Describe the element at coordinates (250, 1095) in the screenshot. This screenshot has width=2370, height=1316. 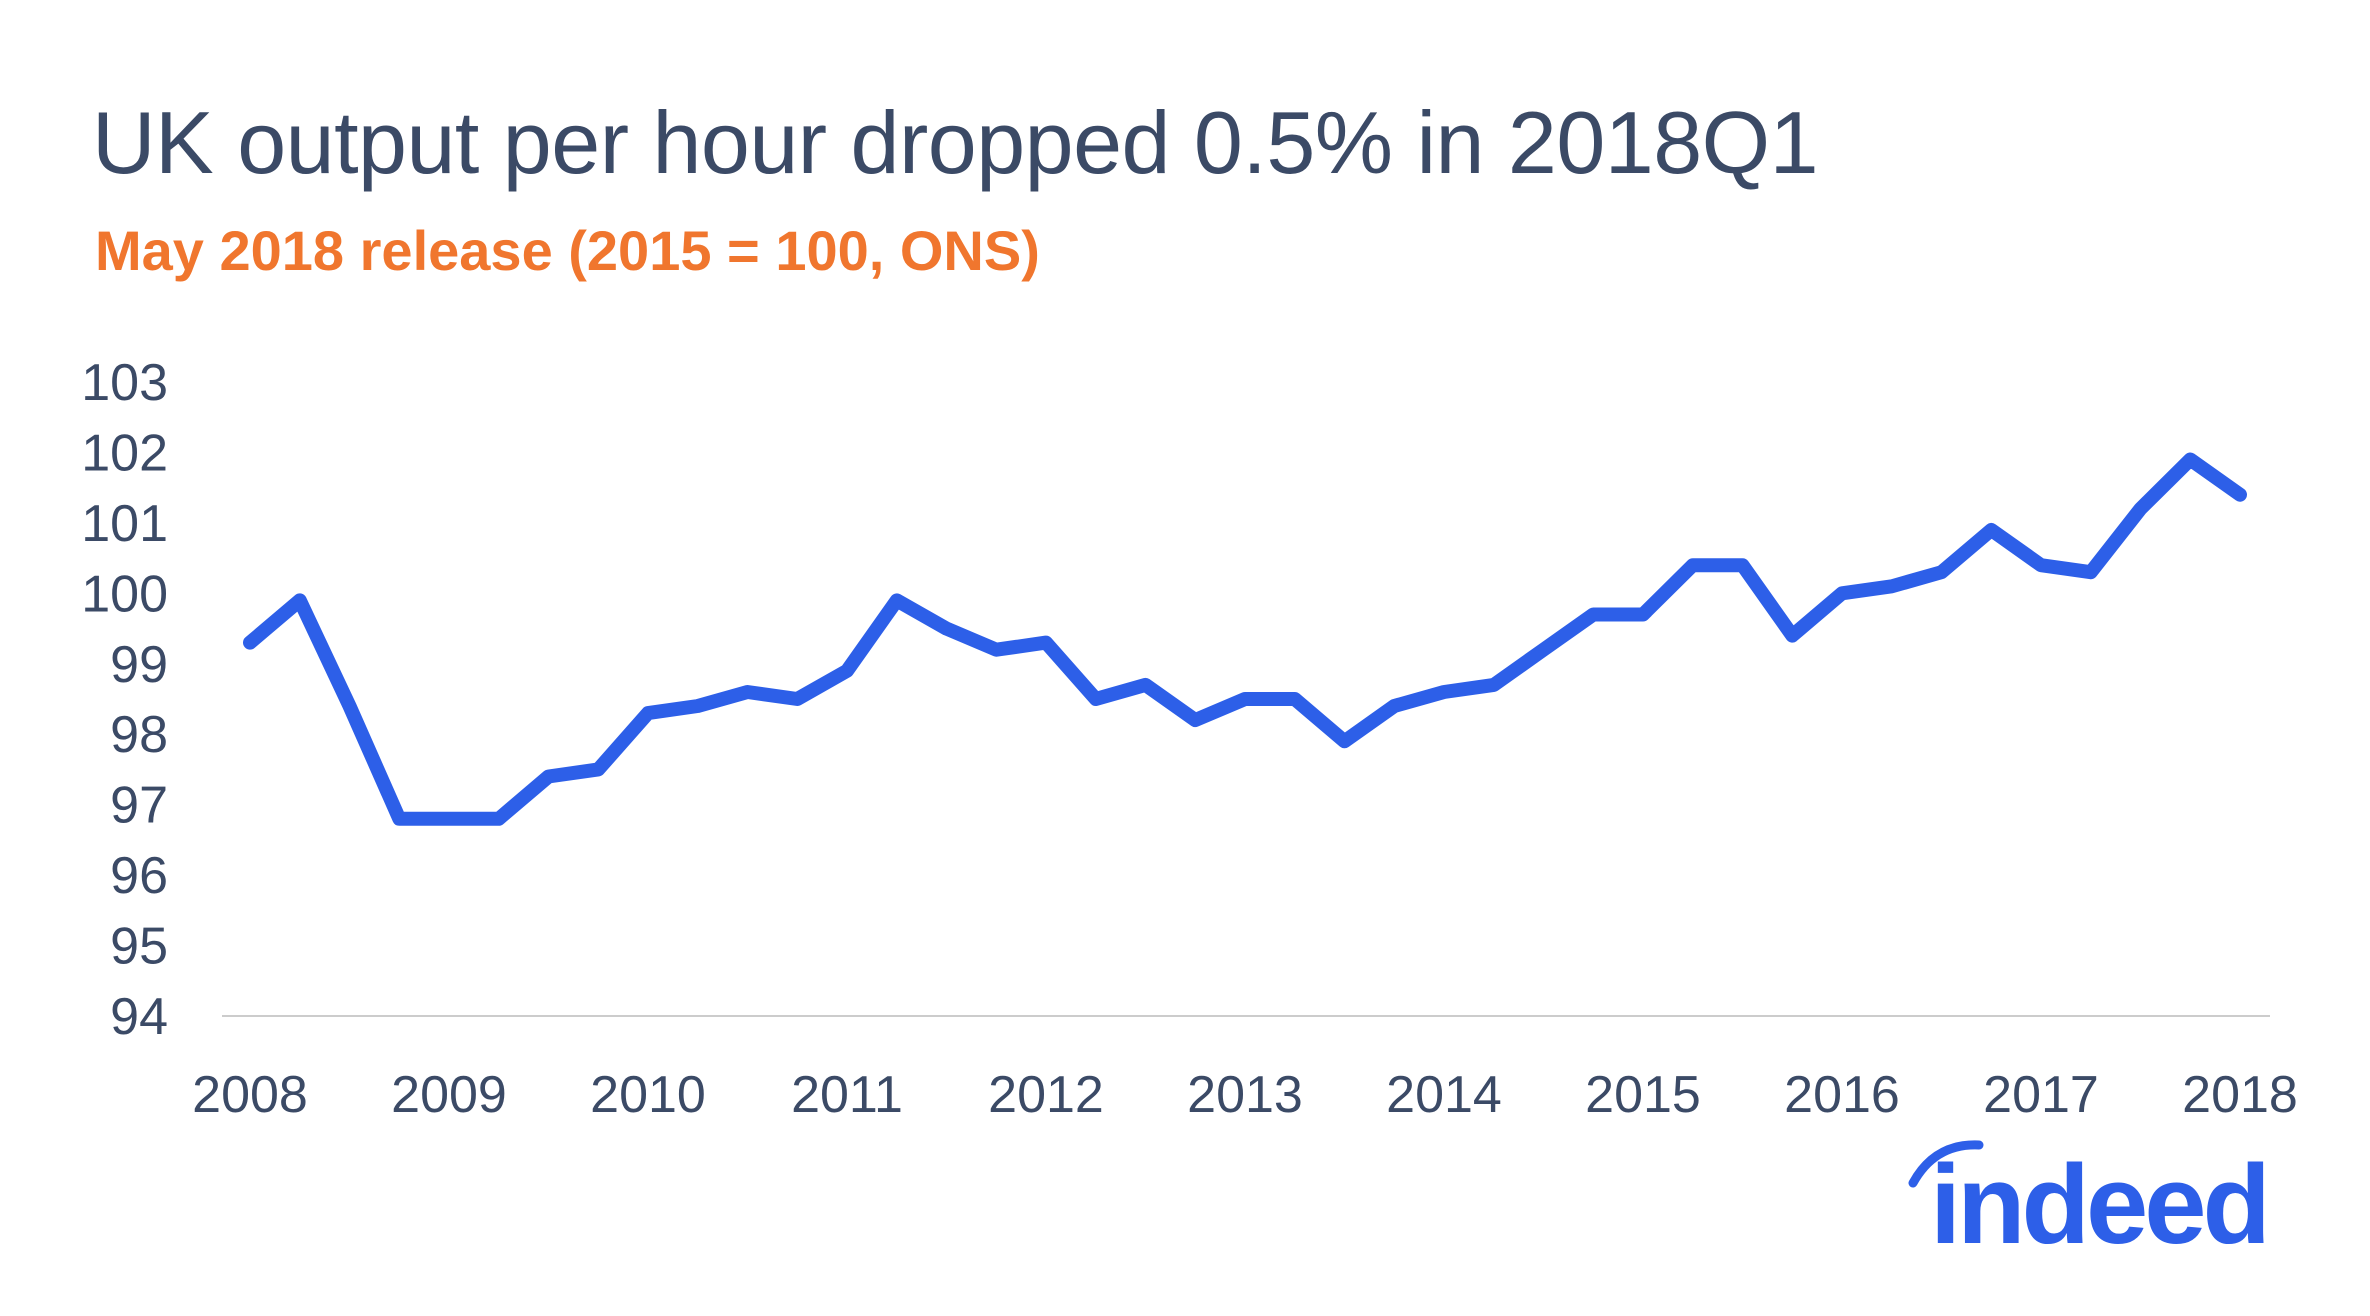
I see `x-tick-label: 2008` at that location.